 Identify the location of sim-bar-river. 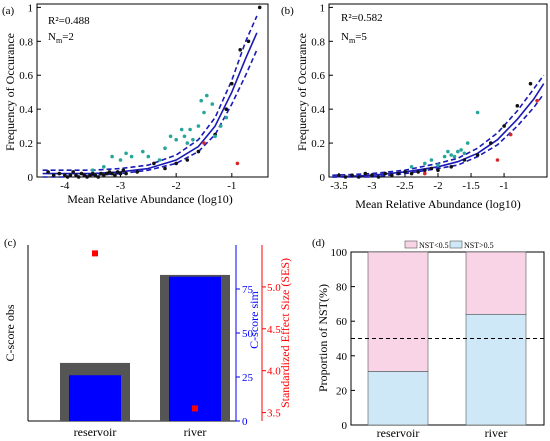
(195, 348).